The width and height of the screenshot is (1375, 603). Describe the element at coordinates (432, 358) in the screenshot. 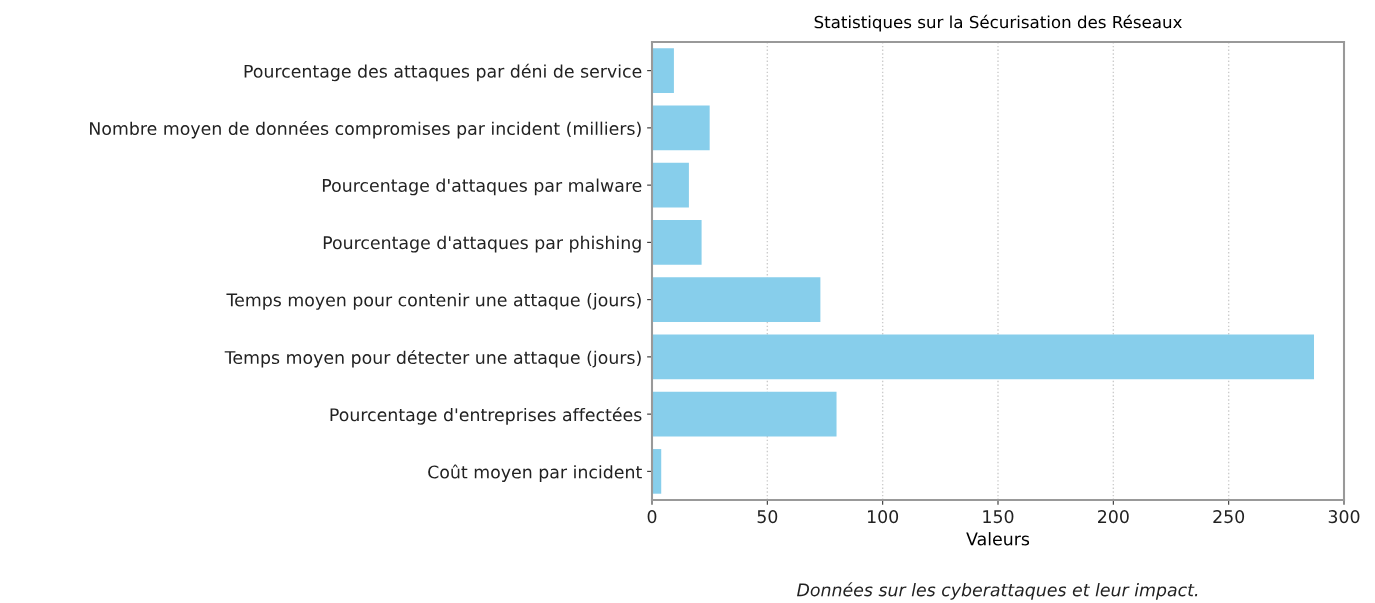

I see `y-tick-label: Temps moyen pour détecter une attaque (jours)` at that location.